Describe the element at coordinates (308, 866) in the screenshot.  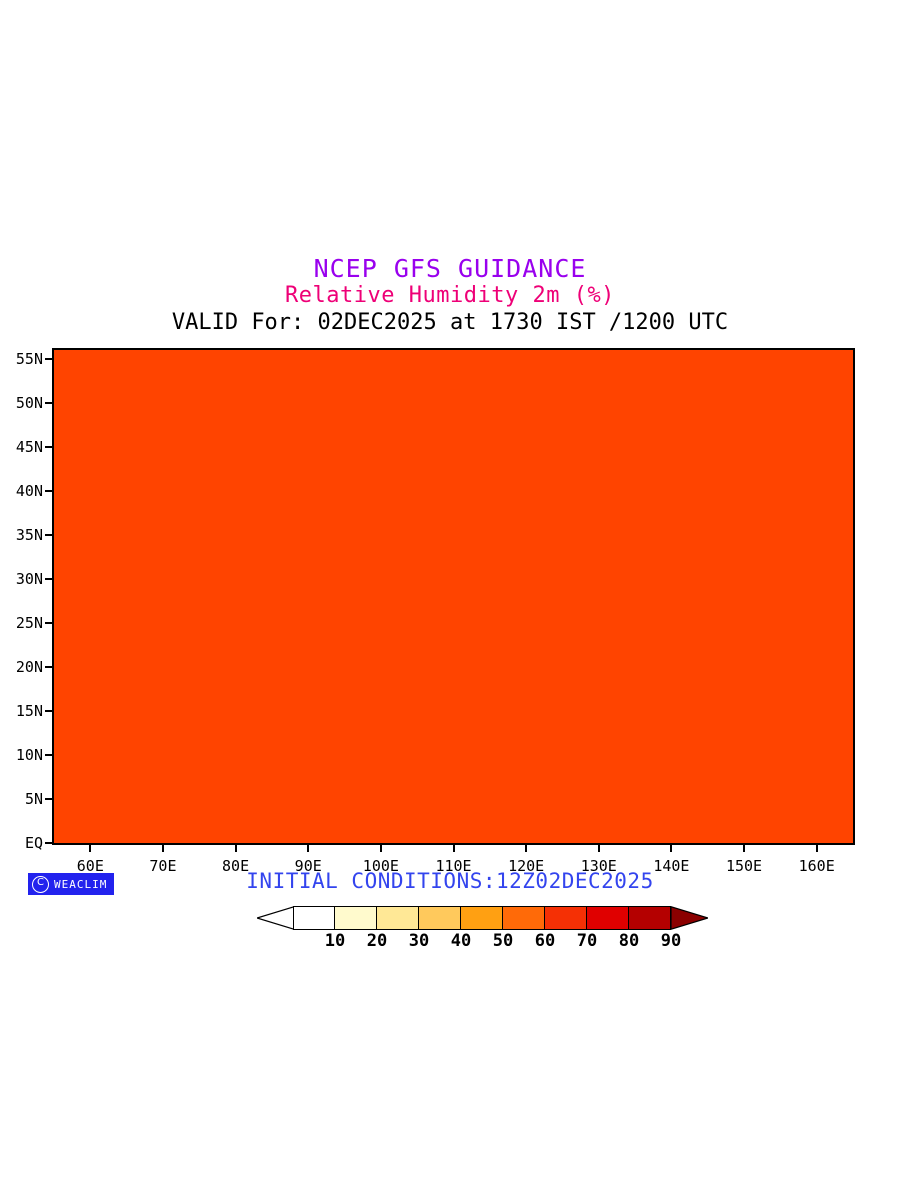
I see `x-axis-tick-label: 90E` at that location.